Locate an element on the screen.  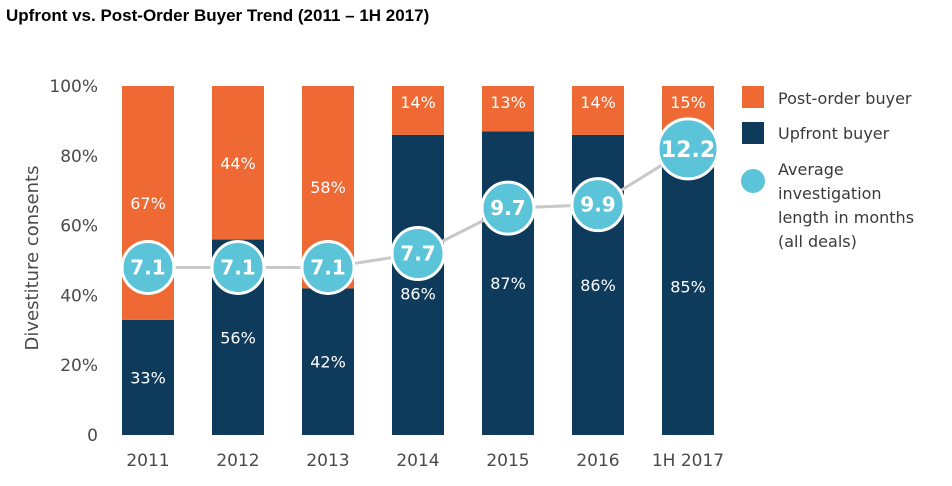
x-tick-label: 2015 is located at coordinates (507, 461).